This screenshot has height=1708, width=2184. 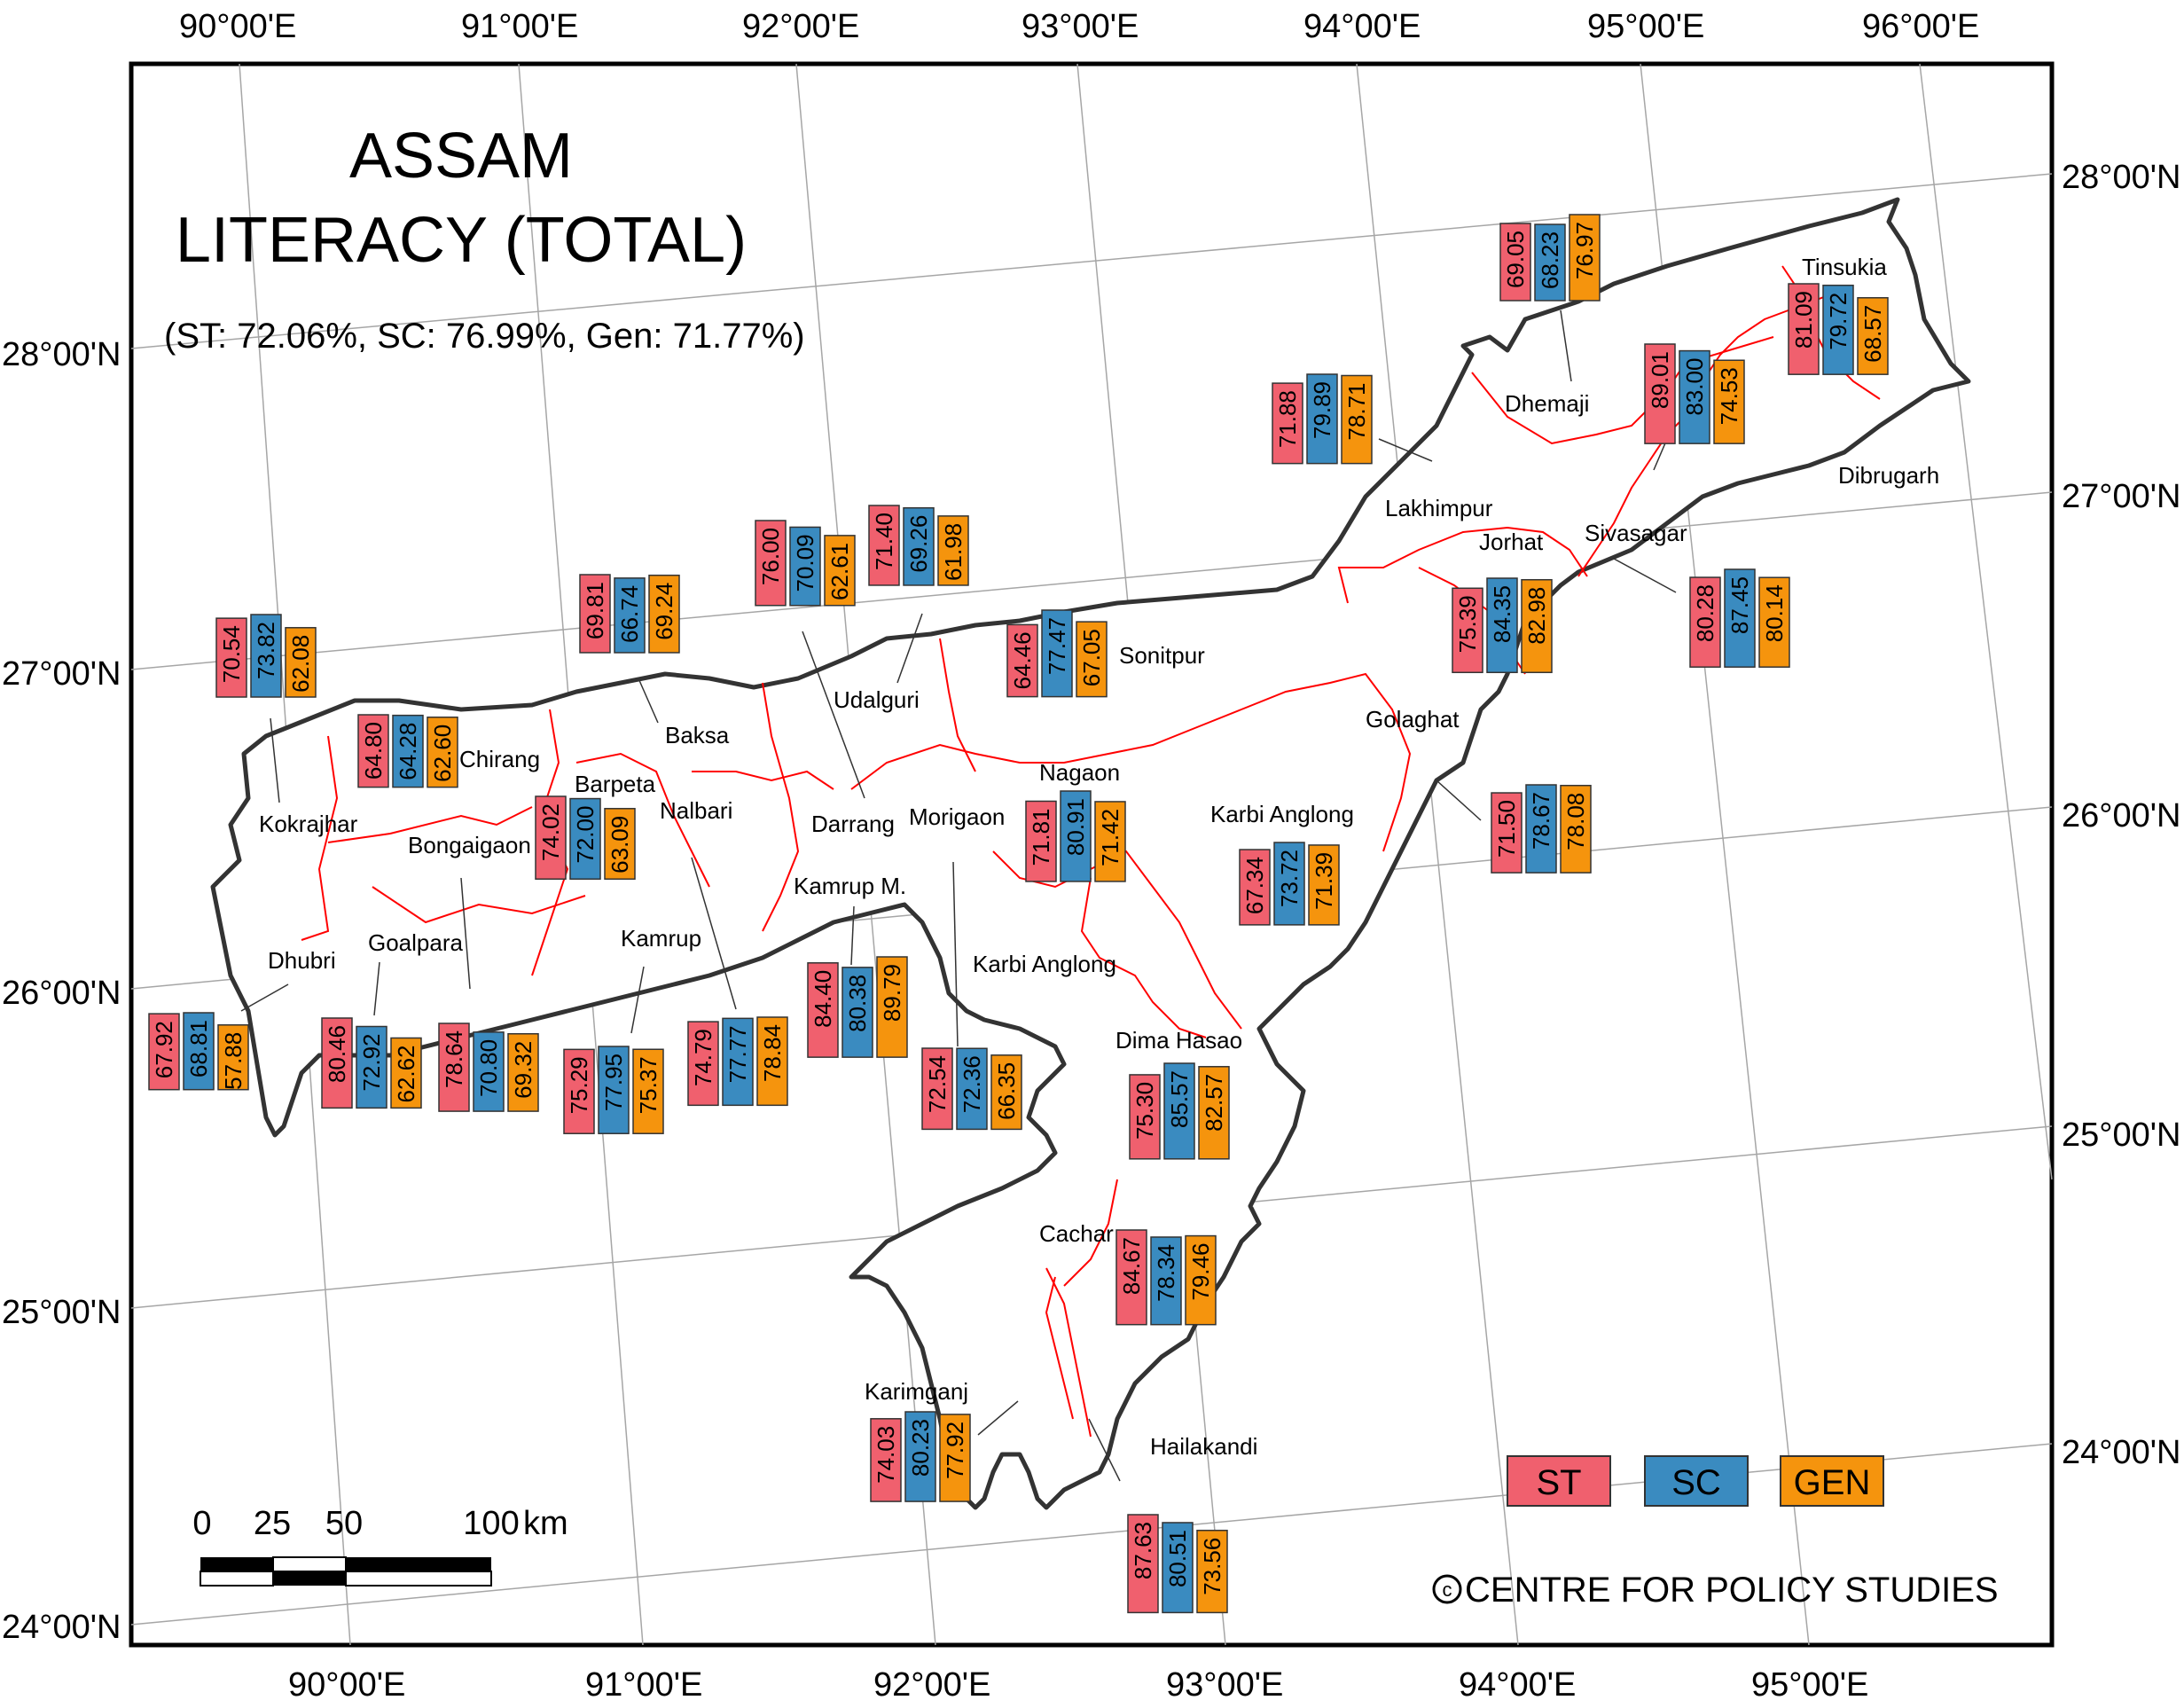 What do you see at coordinates (823, 999) in the screenshot?
I see `bar-value-label: 84.40` at bounding box center [823, 999].